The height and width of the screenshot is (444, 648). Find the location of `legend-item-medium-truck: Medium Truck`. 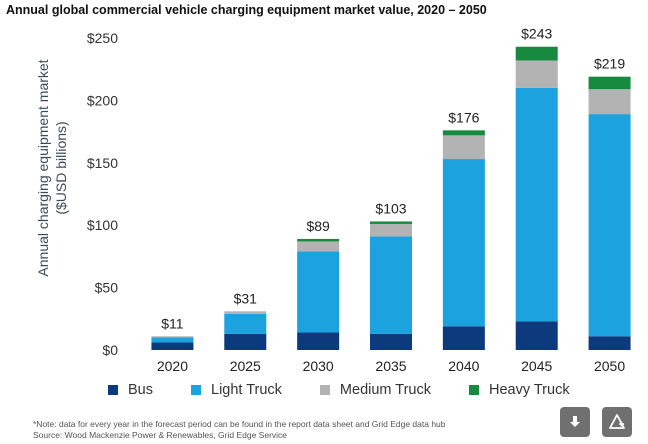

legend-item-medium-truck: Medium Truck is located at coordinates (375, 390).